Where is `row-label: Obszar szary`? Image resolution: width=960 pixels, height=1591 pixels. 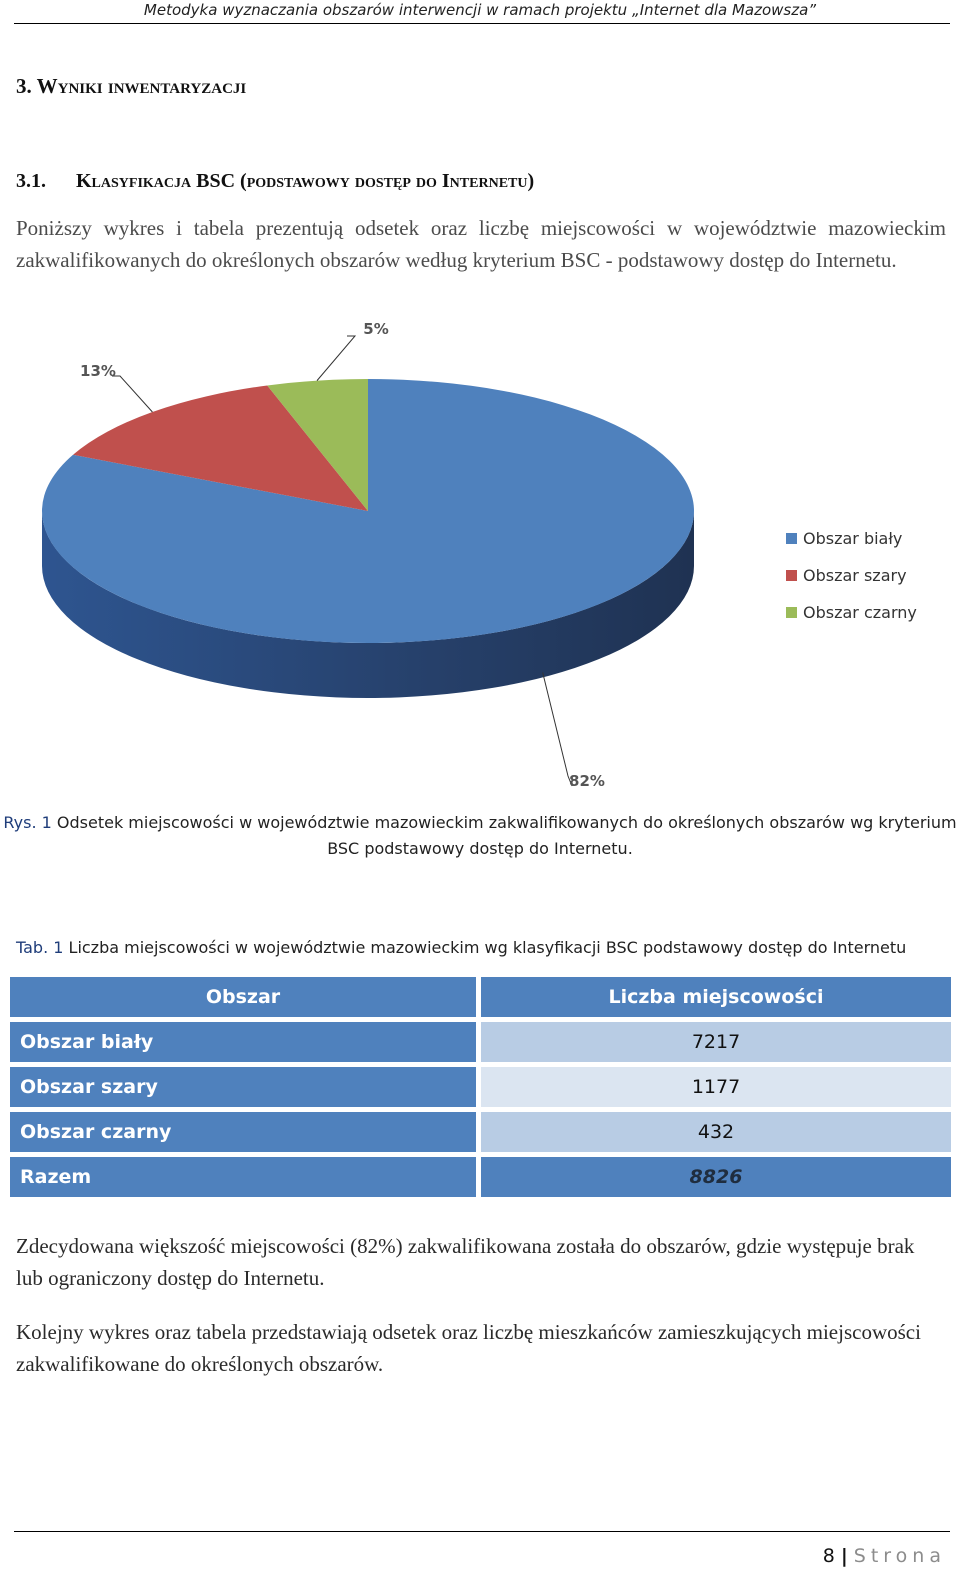
row-label: Obszar szary is located at coordinates (243, 1087).